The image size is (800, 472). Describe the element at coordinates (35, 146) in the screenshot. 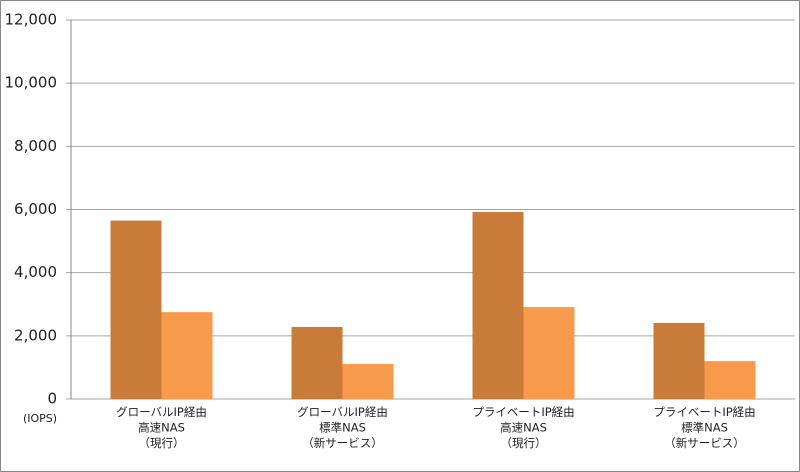

I see `y-tick-label: 8,000` at that location.